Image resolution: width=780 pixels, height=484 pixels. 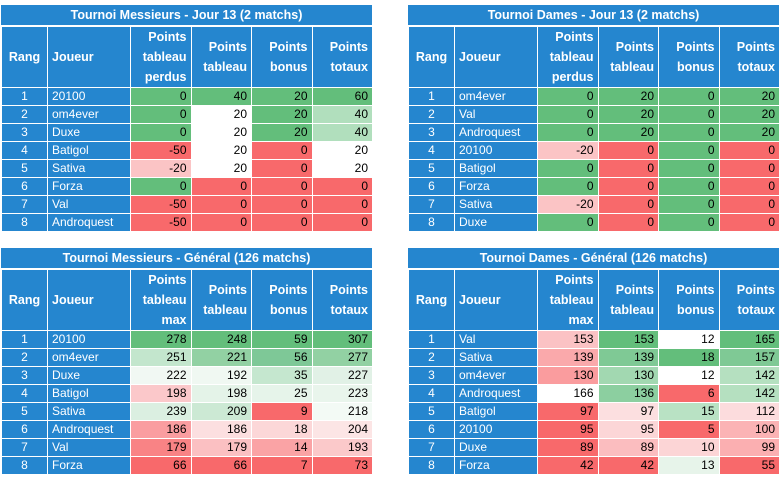 I want to click on cell-joueur: Duxe, so click(x=89, y=375).